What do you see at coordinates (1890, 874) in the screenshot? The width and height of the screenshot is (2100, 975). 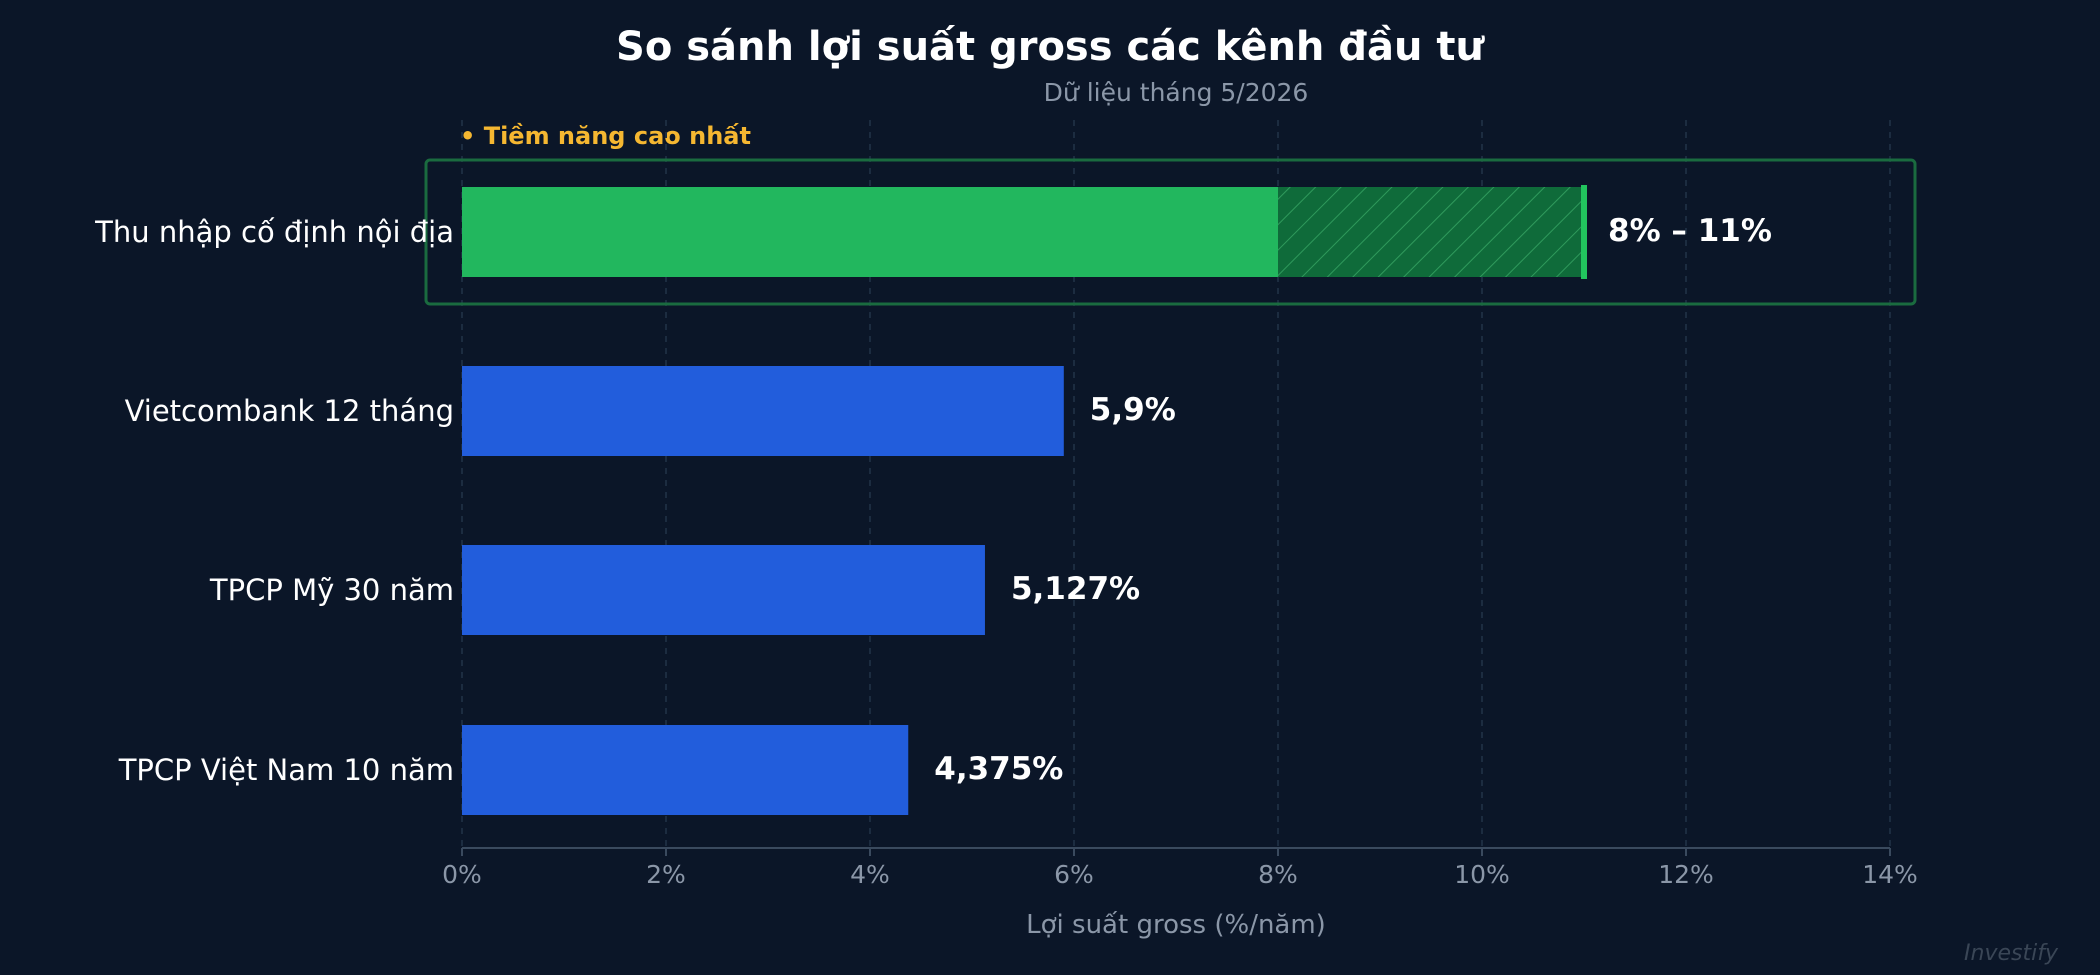 I see `x-tick-label: 14%` at bounding box center [1890, 874].